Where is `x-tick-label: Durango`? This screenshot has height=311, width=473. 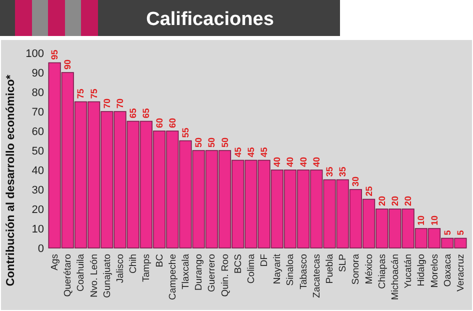 x-tick-label: Durango is located at coordinates (199, 272).